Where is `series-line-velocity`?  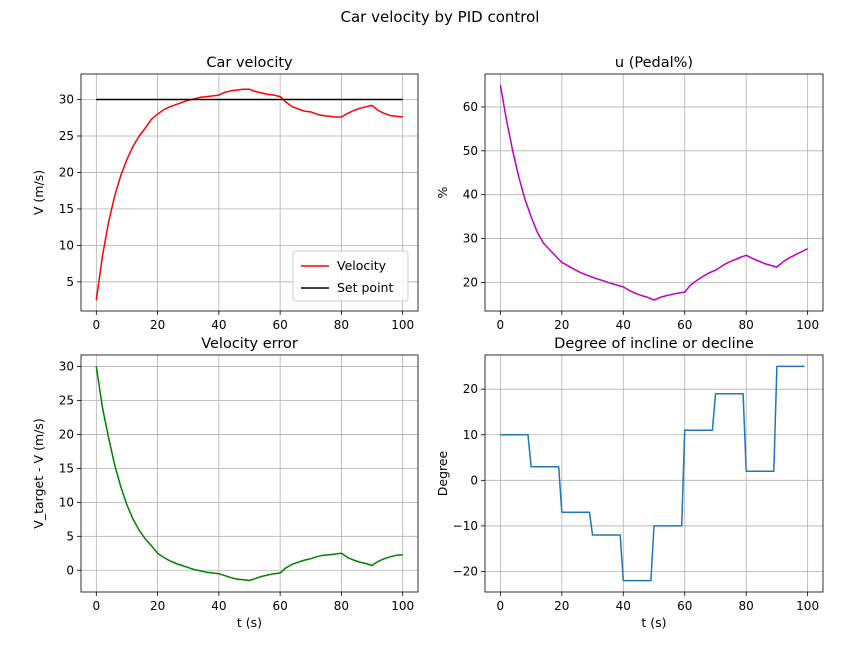
series-line-velocity is located at coordinates (249, 194).